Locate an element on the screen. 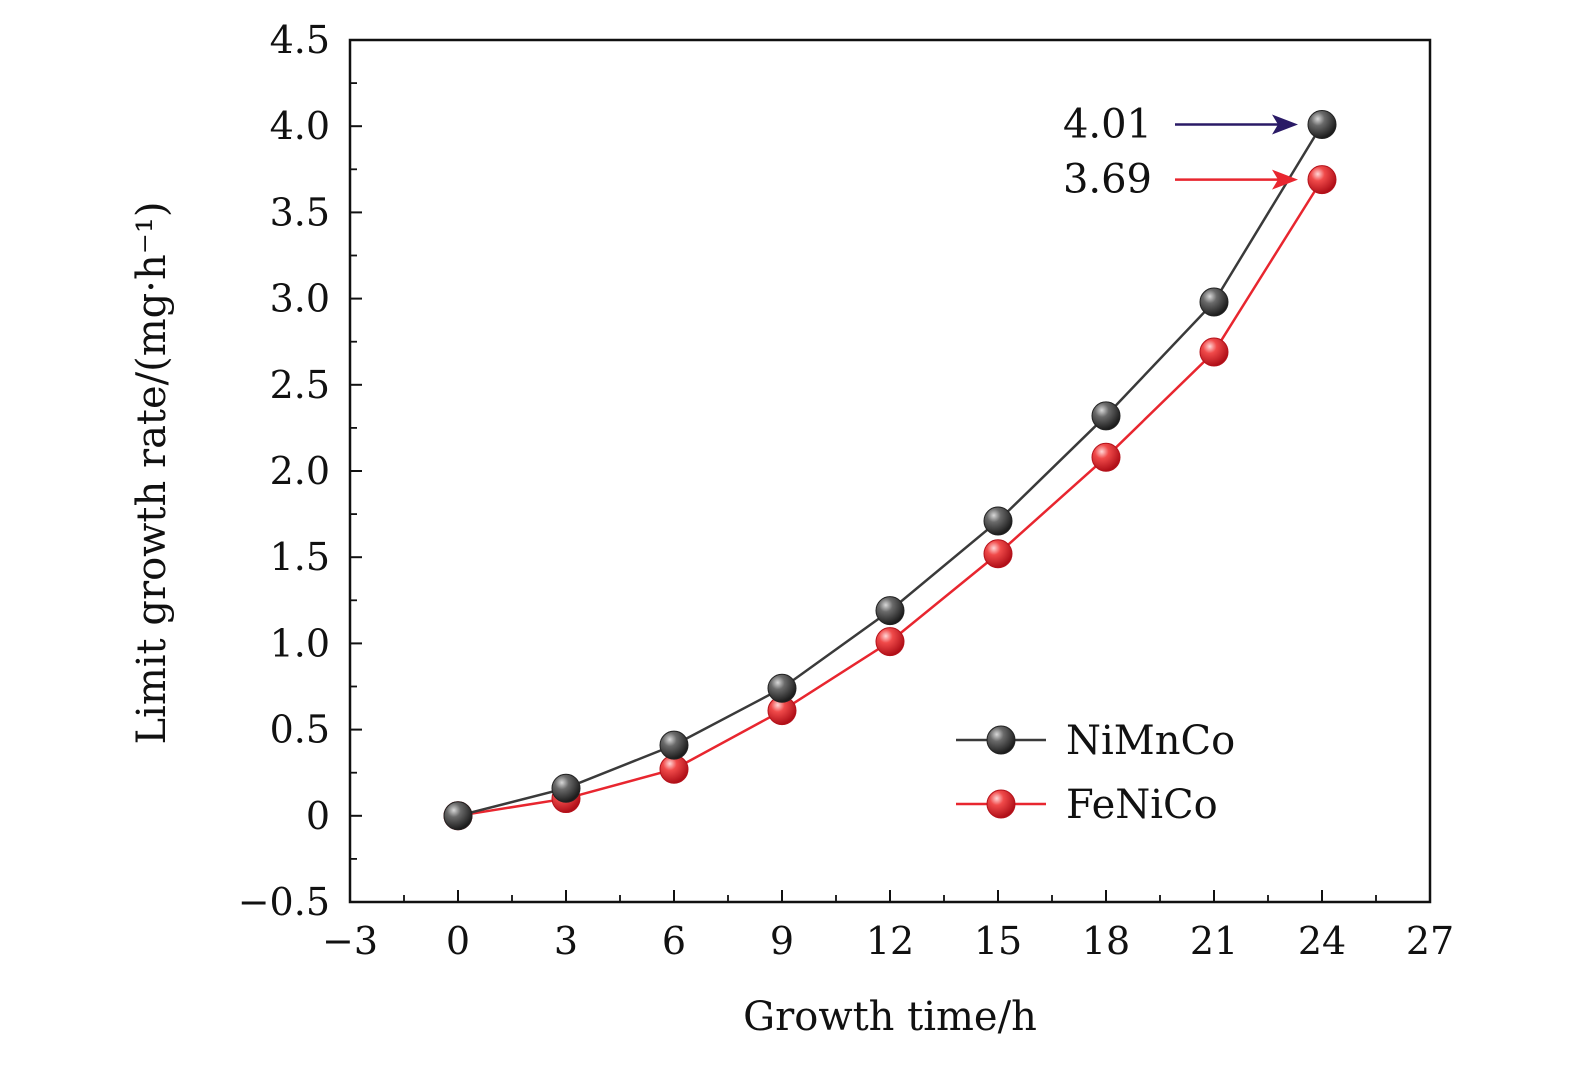  y-tick-label: 2.0 is located at coordinates (300, 471).